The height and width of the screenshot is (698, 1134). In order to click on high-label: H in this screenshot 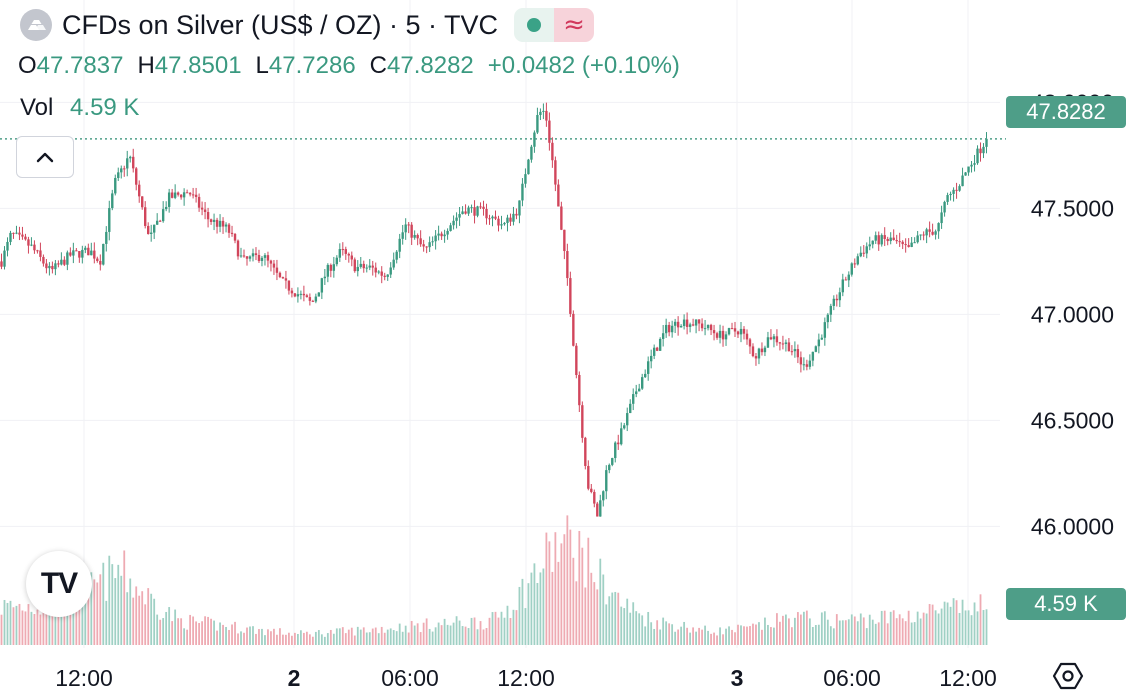, I will do `click(146, 65)`.